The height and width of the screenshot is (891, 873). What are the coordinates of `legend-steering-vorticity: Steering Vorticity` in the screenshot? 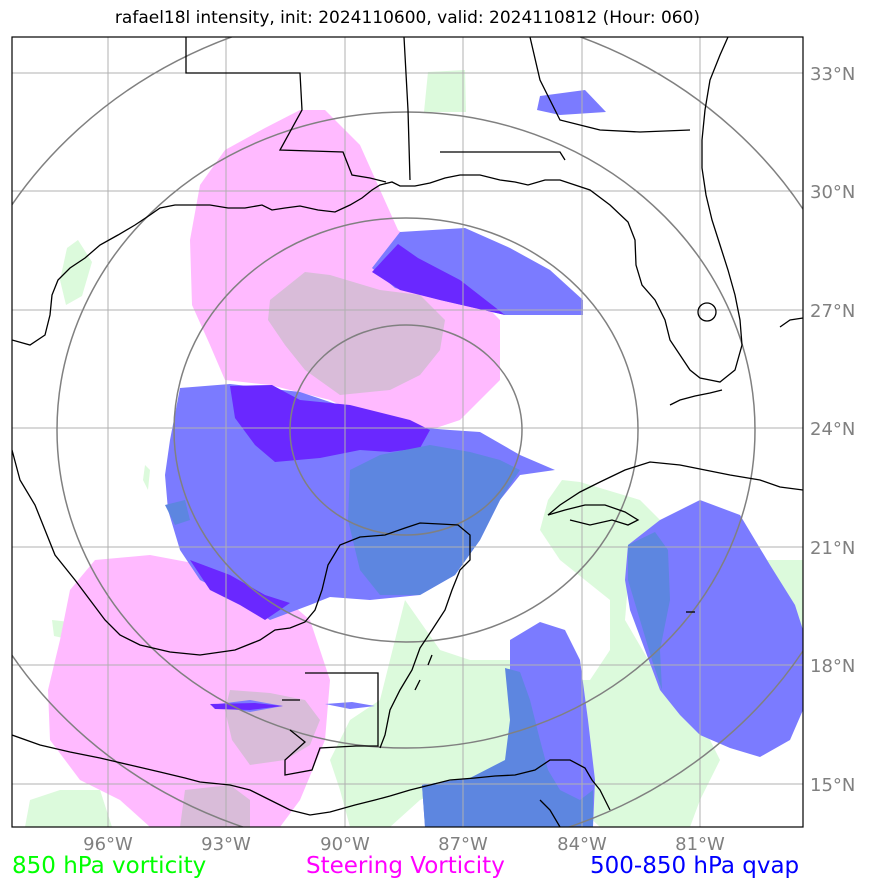 It's located at (405, 866).